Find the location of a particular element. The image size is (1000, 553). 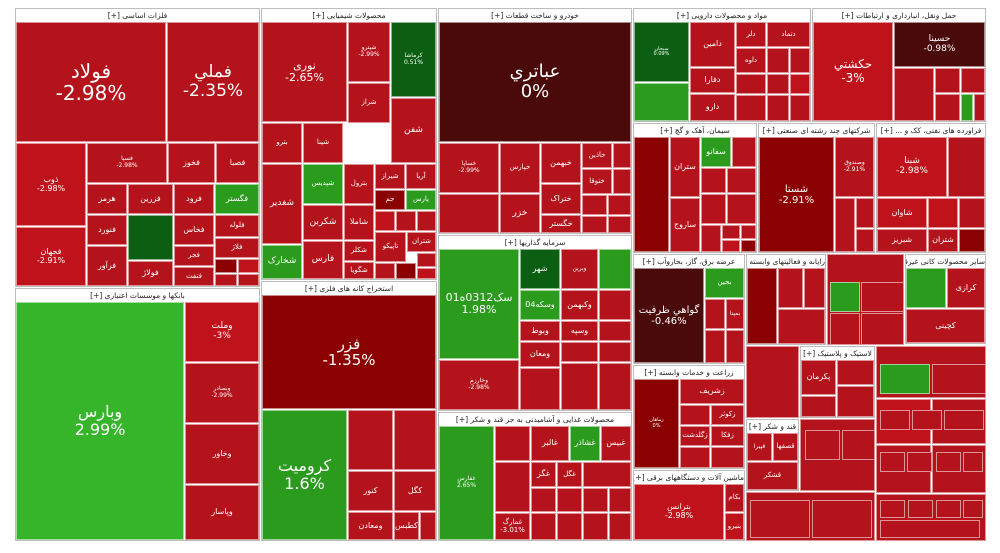

sector-header: سرمایه گذاریها [+] is located at coordinates (535, 242).